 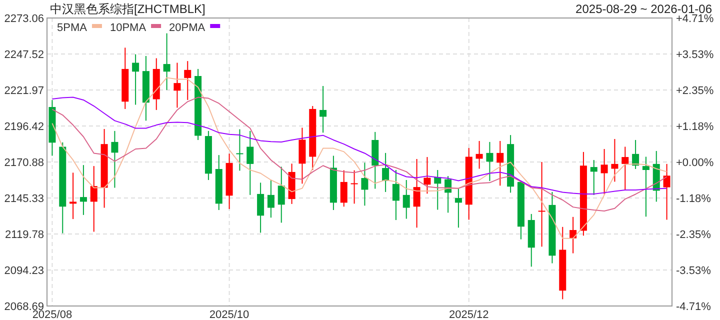 What do you see at coordinates (694, 199) in the screenshot?
I see `y2-tick-label: -1.18%` at bounding box center [694, 199].